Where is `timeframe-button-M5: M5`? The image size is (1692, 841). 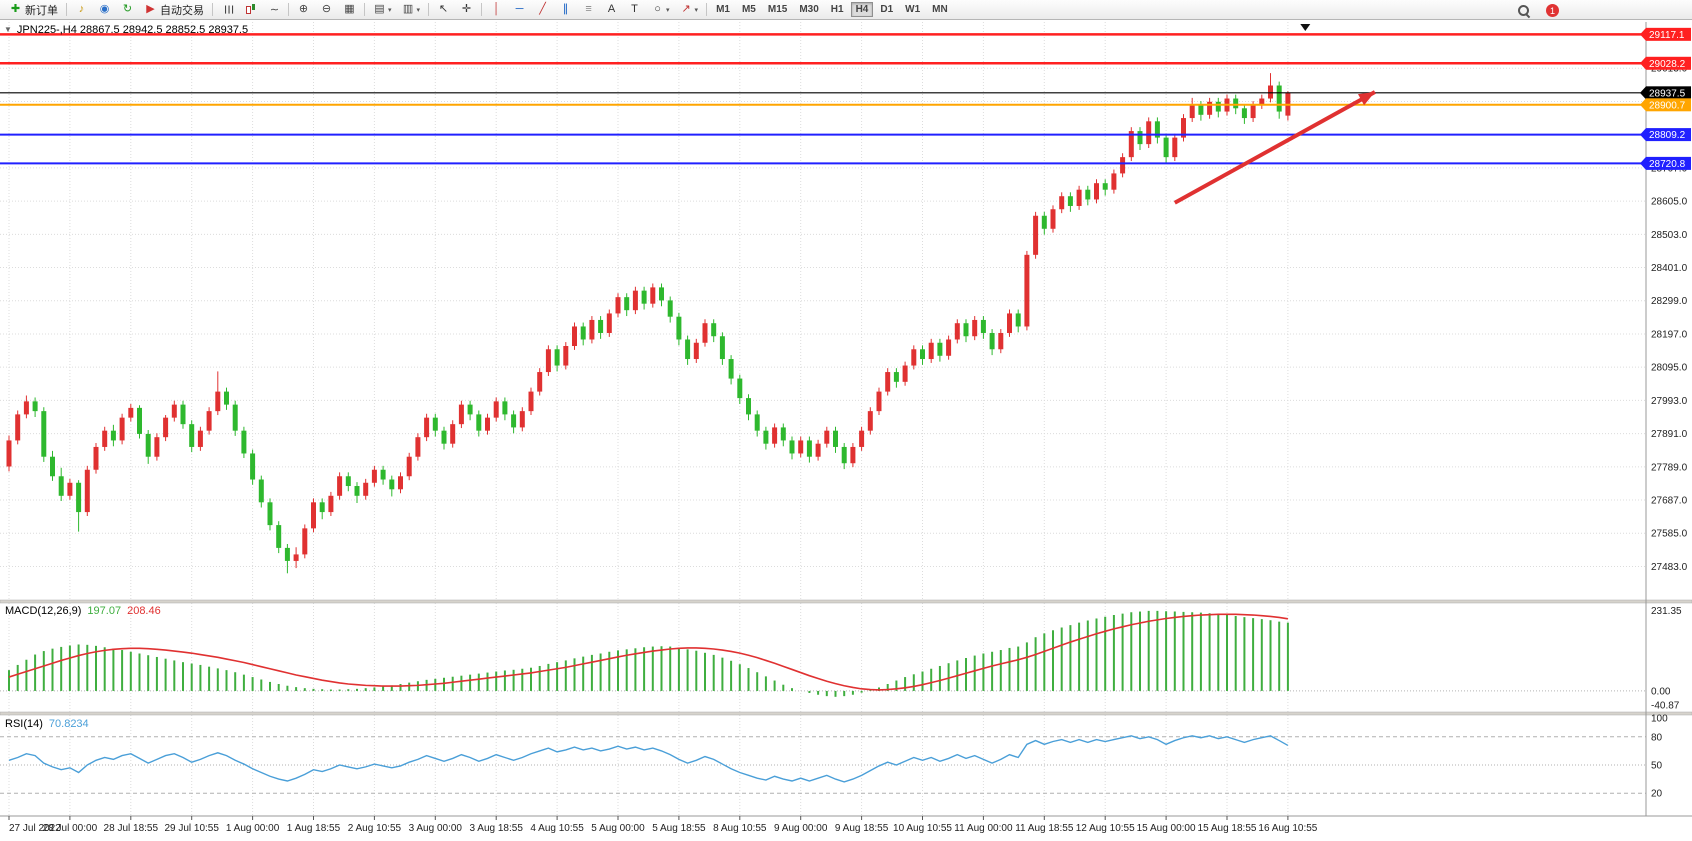 timeframe-button-M5: M5 is located at coordinates (749, 9).